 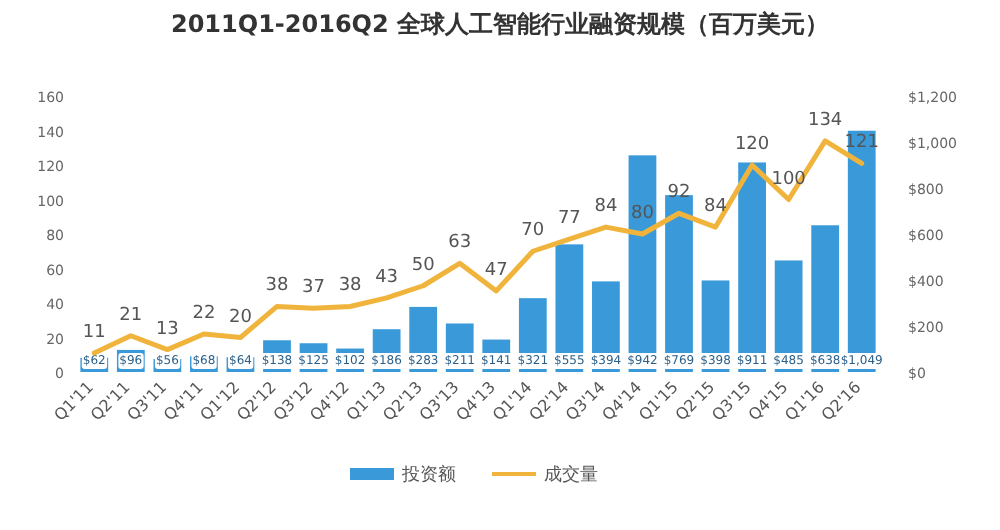 I want to click on legend-label: 成交量, so click(x=571, y=475).